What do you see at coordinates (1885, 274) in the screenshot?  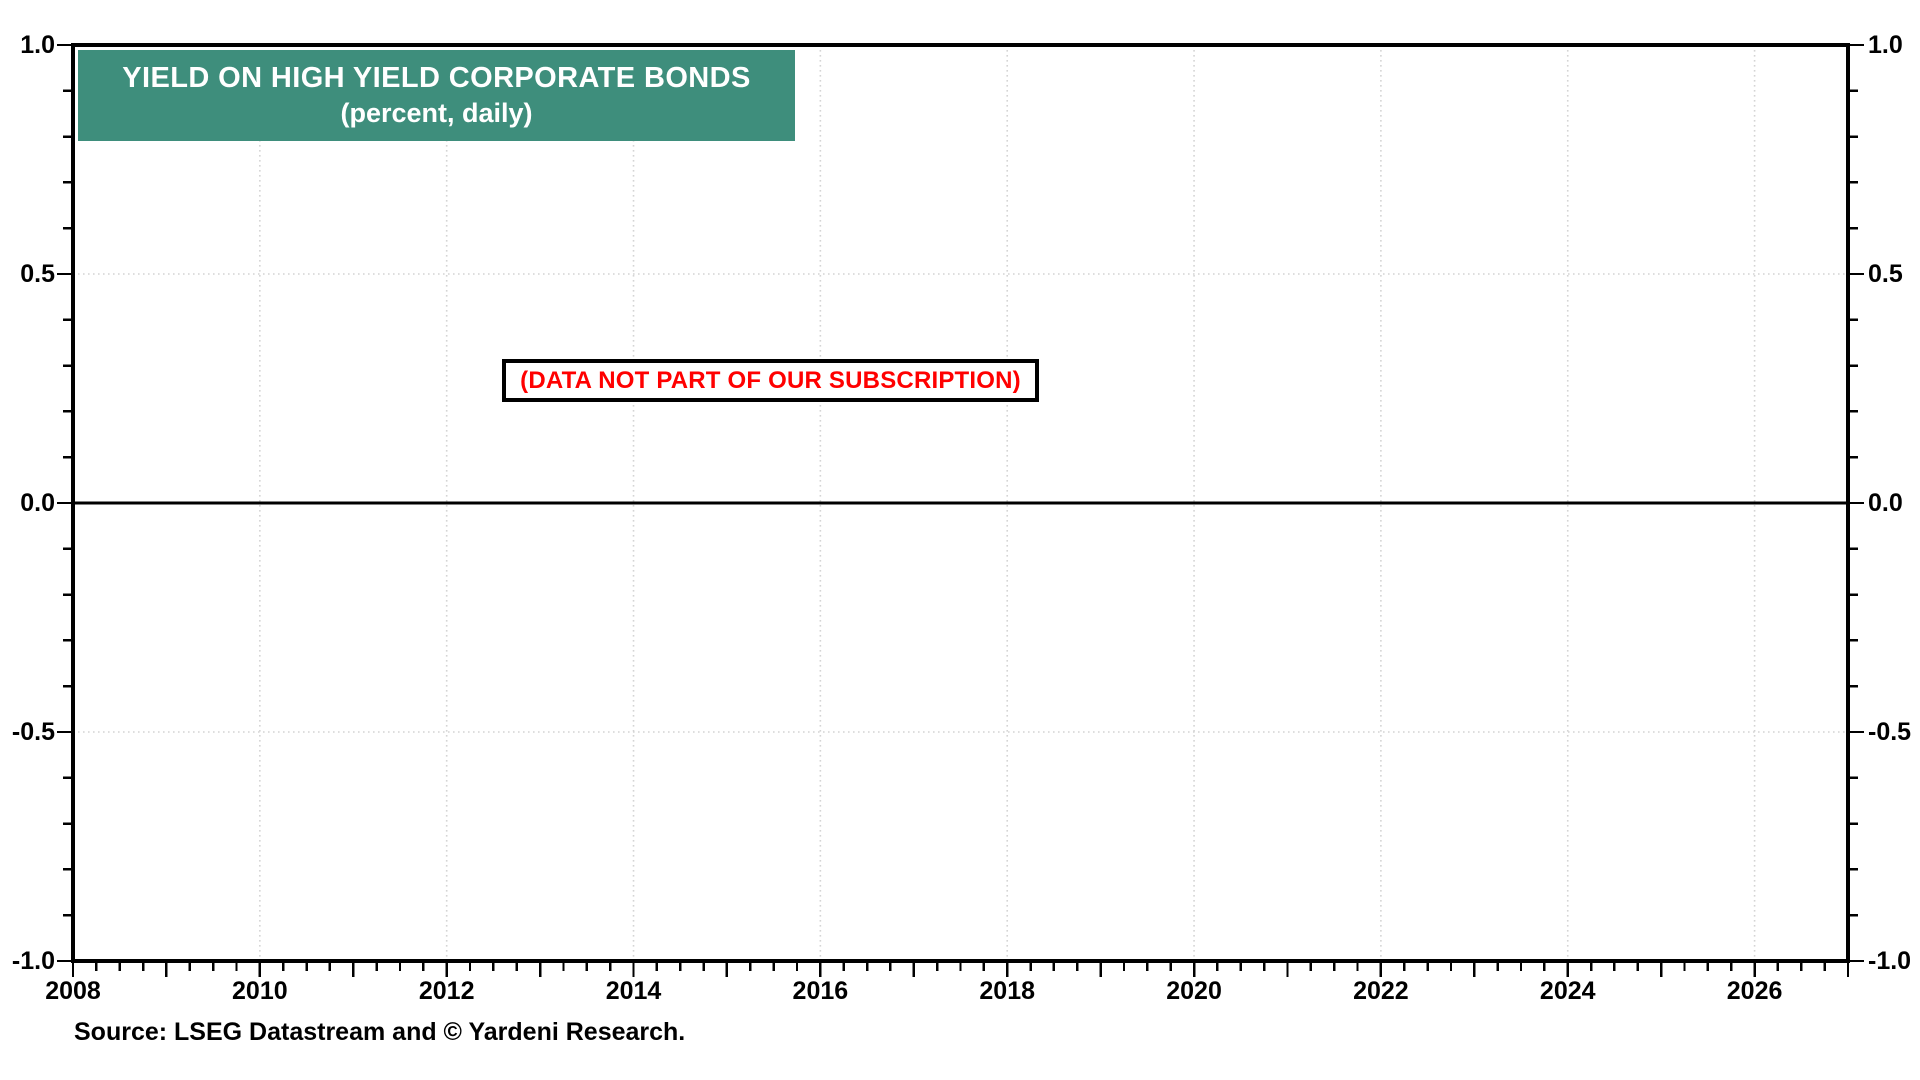 I see `y-axis-tick-label-right: 0.5` at bounding box center [1885, 274].